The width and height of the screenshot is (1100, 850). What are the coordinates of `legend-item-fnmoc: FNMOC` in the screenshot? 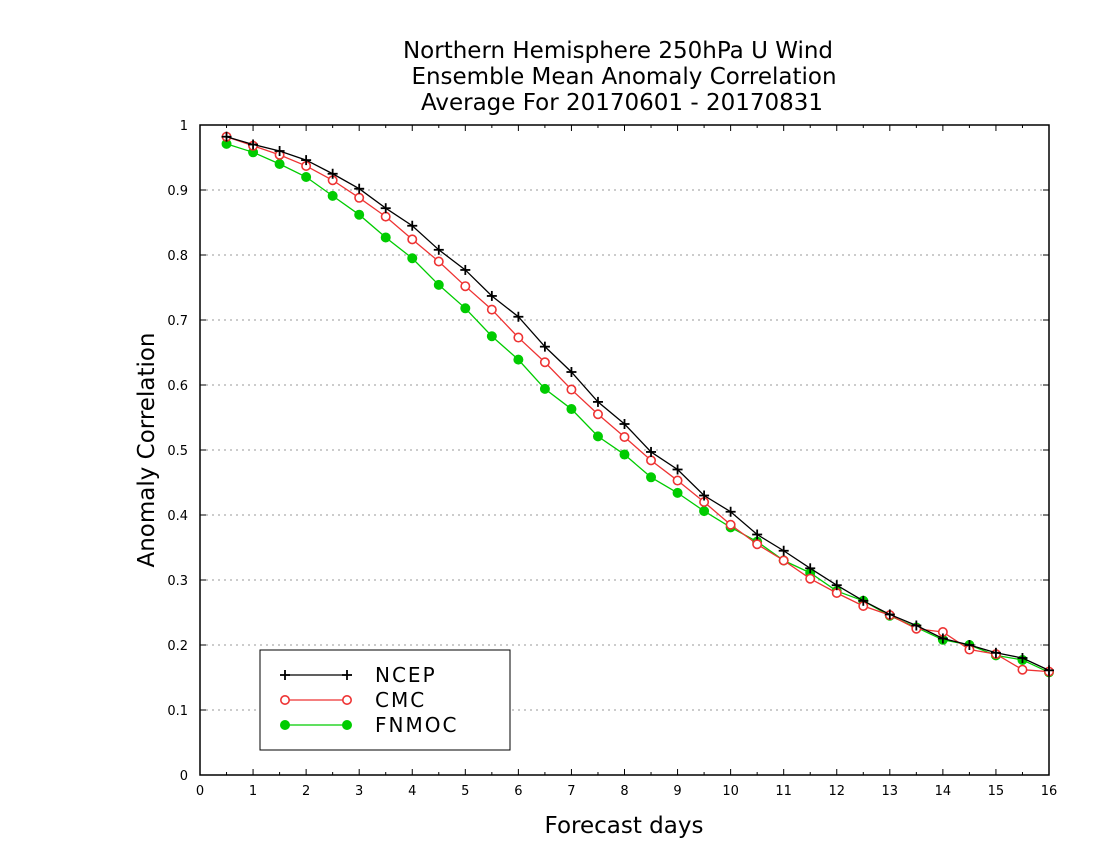 It's located at (369, 725).